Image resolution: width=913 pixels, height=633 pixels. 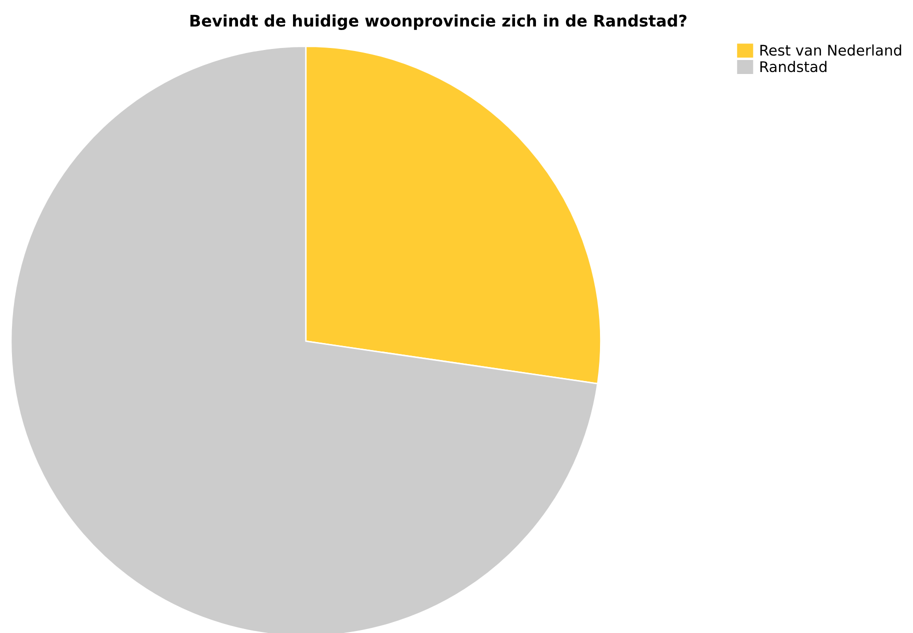 What do you see at coordinates (438, 22) in the screenshot?
I see `chart-title: Bevindt de huidige woonprovincie zich in de Randstad?` at bounding box center [438, 22].